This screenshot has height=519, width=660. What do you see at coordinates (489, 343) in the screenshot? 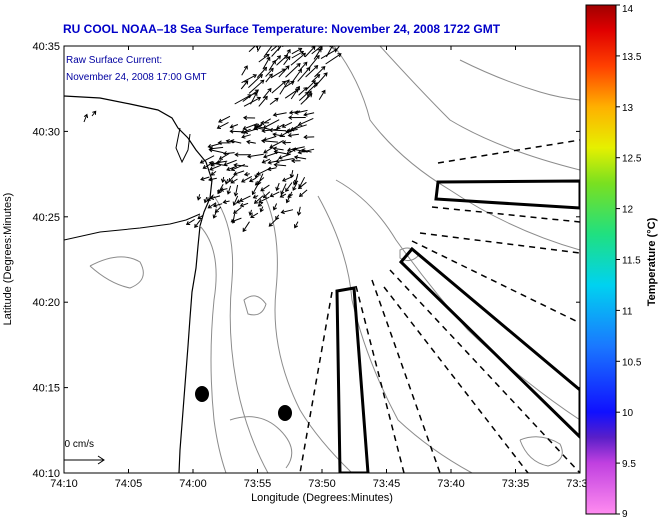
I see `lease-area-east` at bounding box center [489, 343].